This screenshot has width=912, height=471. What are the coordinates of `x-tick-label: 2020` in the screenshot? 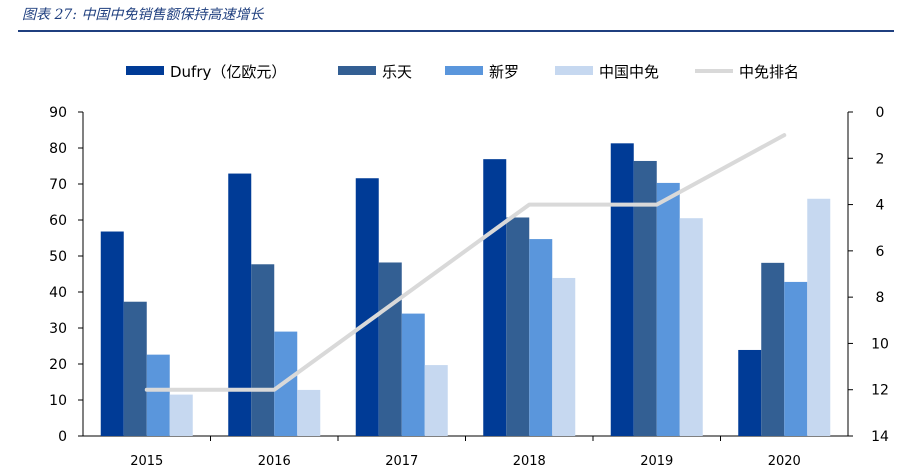 It's located at (784, 461).